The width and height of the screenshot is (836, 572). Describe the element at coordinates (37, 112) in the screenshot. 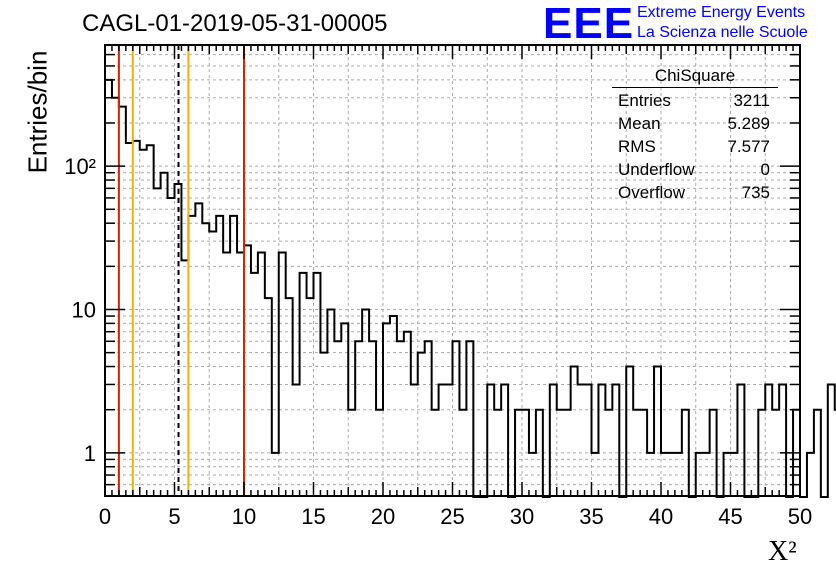

I see `y-axis-label: Entries/bin` at that location.